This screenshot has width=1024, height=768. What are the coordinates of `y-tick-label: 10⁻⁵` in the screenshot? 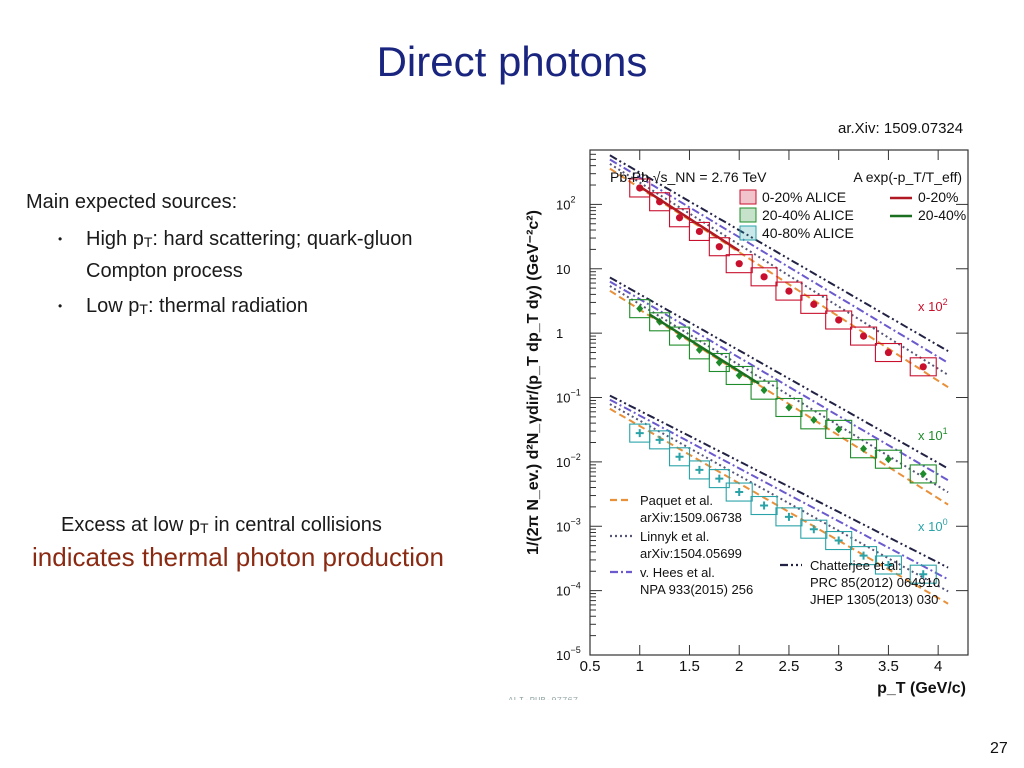 It's located at (568, 654).